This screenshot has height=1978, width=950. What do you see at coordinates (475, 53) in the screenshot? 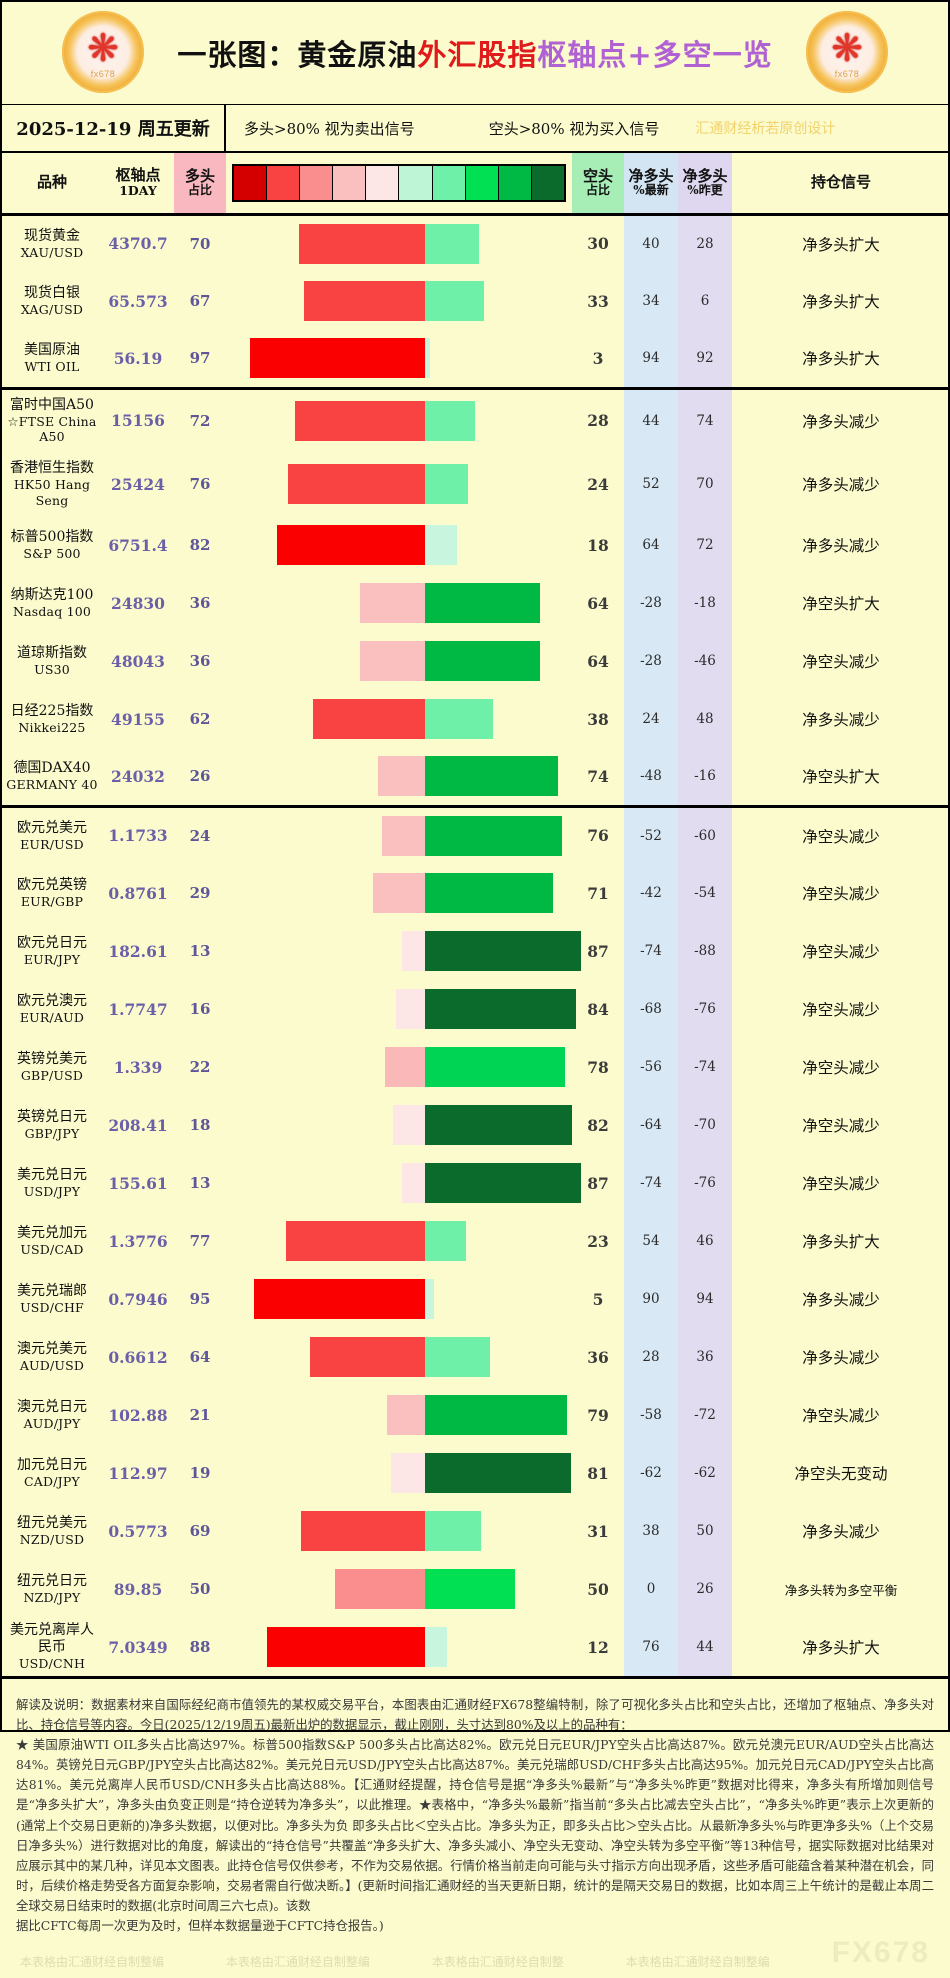
I see `title-bar: ❋ fx678 一张图：黄金原油外汇股指枢轴点+多空一览 ❋ fx678` at bounding box center [475, 53].